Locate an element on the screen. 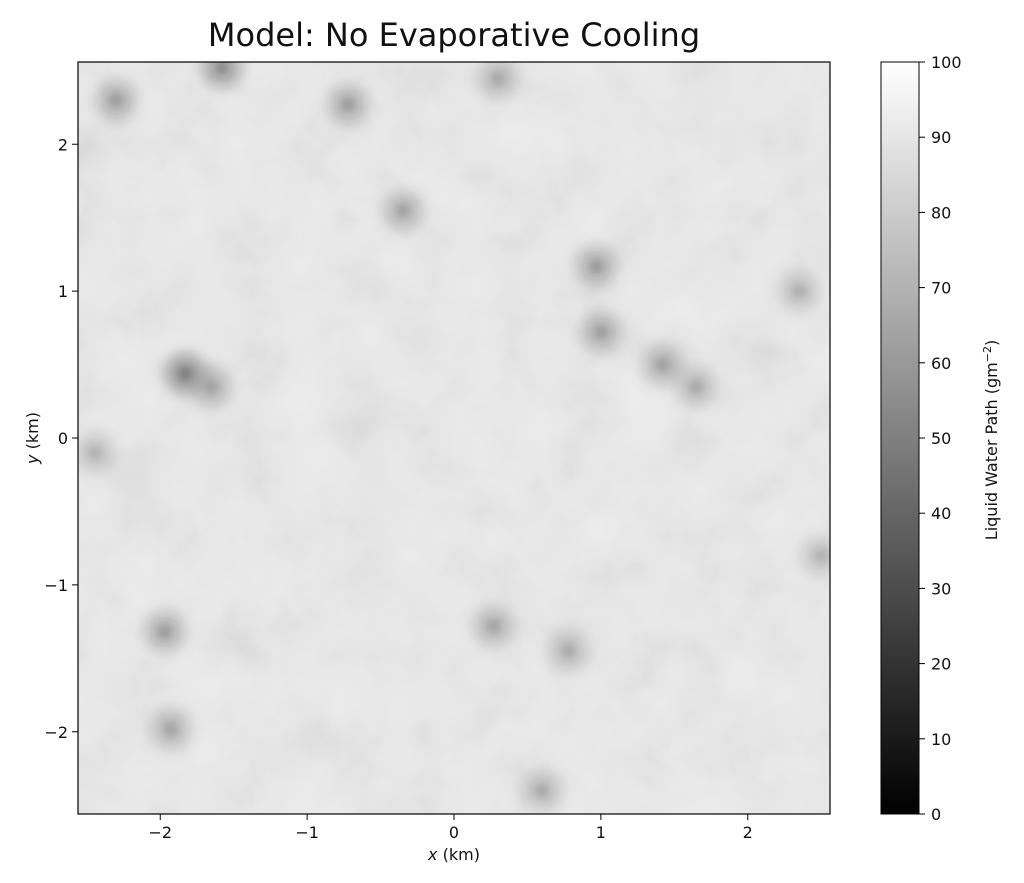 This screenshot has height=883, width=1024. colorbar-tick-label: 0 is located at coordinates (936, 814).